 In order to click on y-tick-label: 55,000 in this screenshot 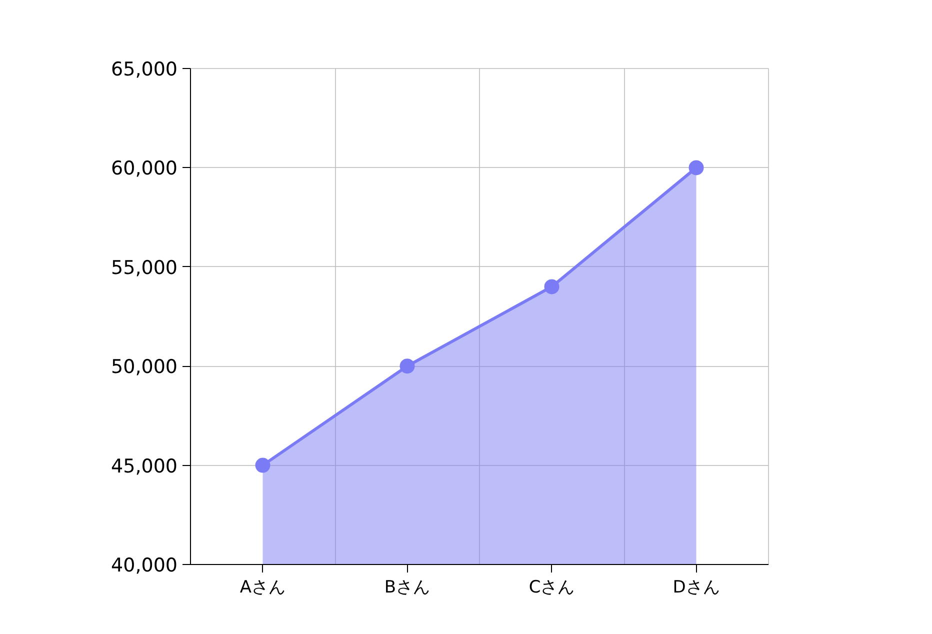, I will do `click(144, 267)`.